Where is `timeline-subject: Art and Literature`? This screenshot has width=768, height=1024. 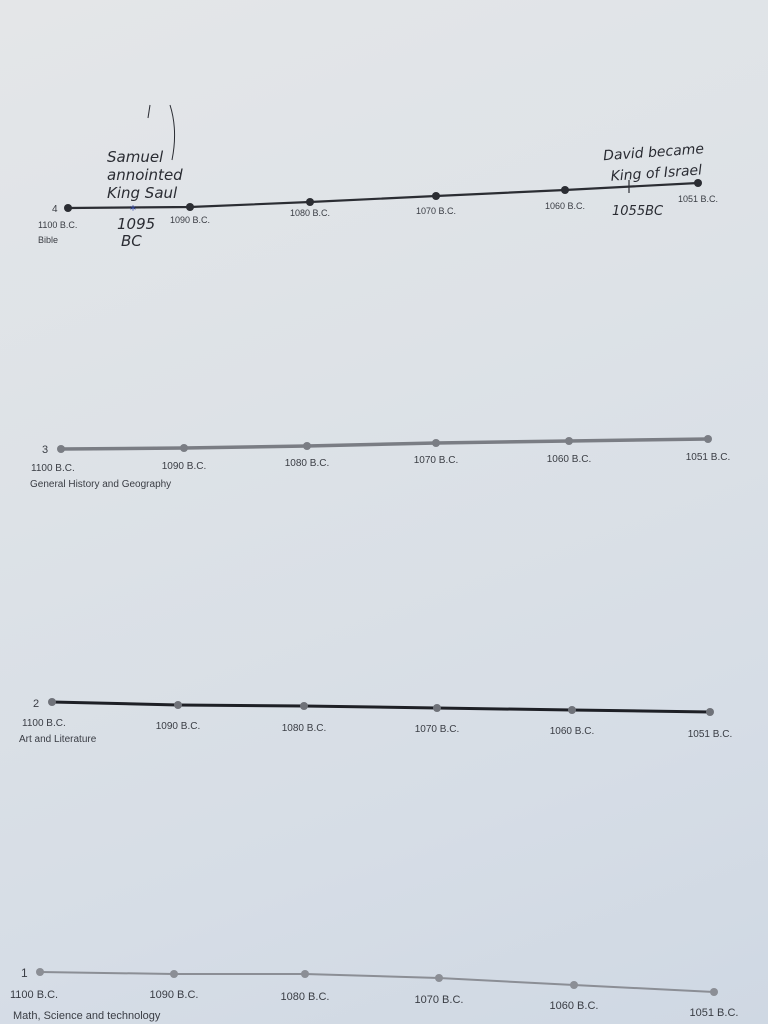
timeline-subject: Art and Literature is located at coordinates (58, 739).